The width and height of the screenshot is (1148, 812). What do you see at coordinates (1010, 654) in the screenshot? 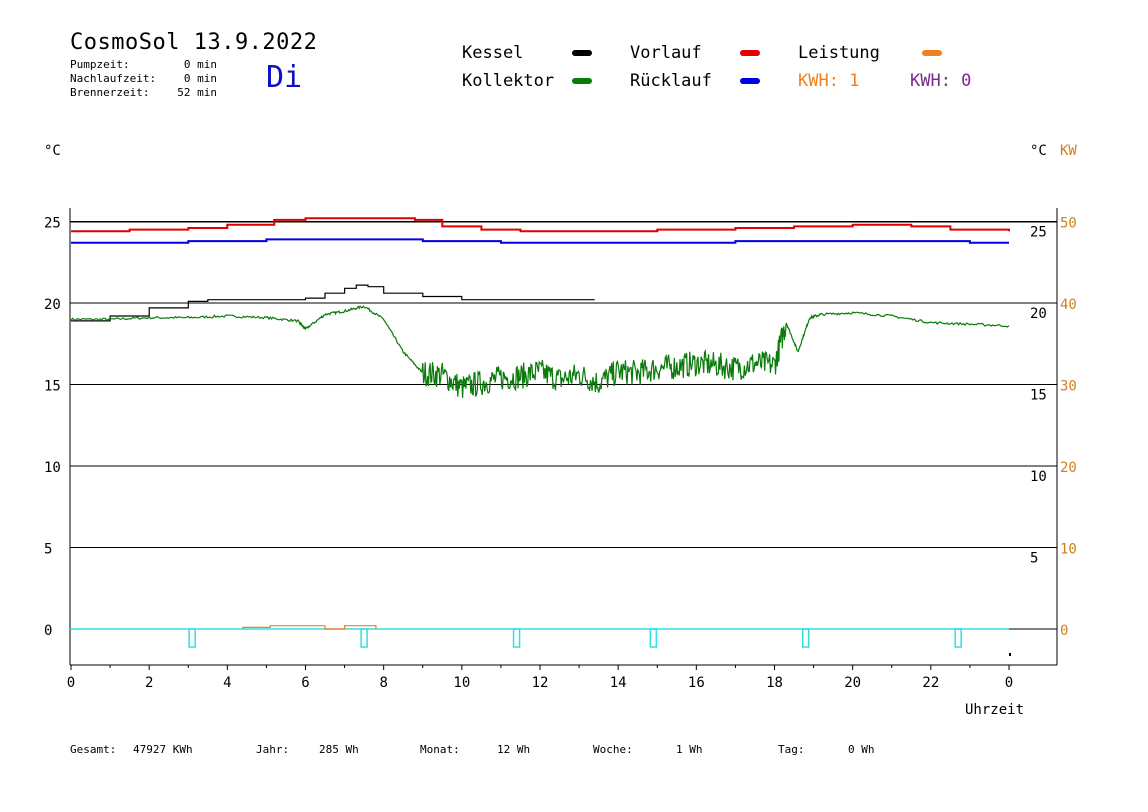
I see `end-marker` at bounding box center [1010, 654].